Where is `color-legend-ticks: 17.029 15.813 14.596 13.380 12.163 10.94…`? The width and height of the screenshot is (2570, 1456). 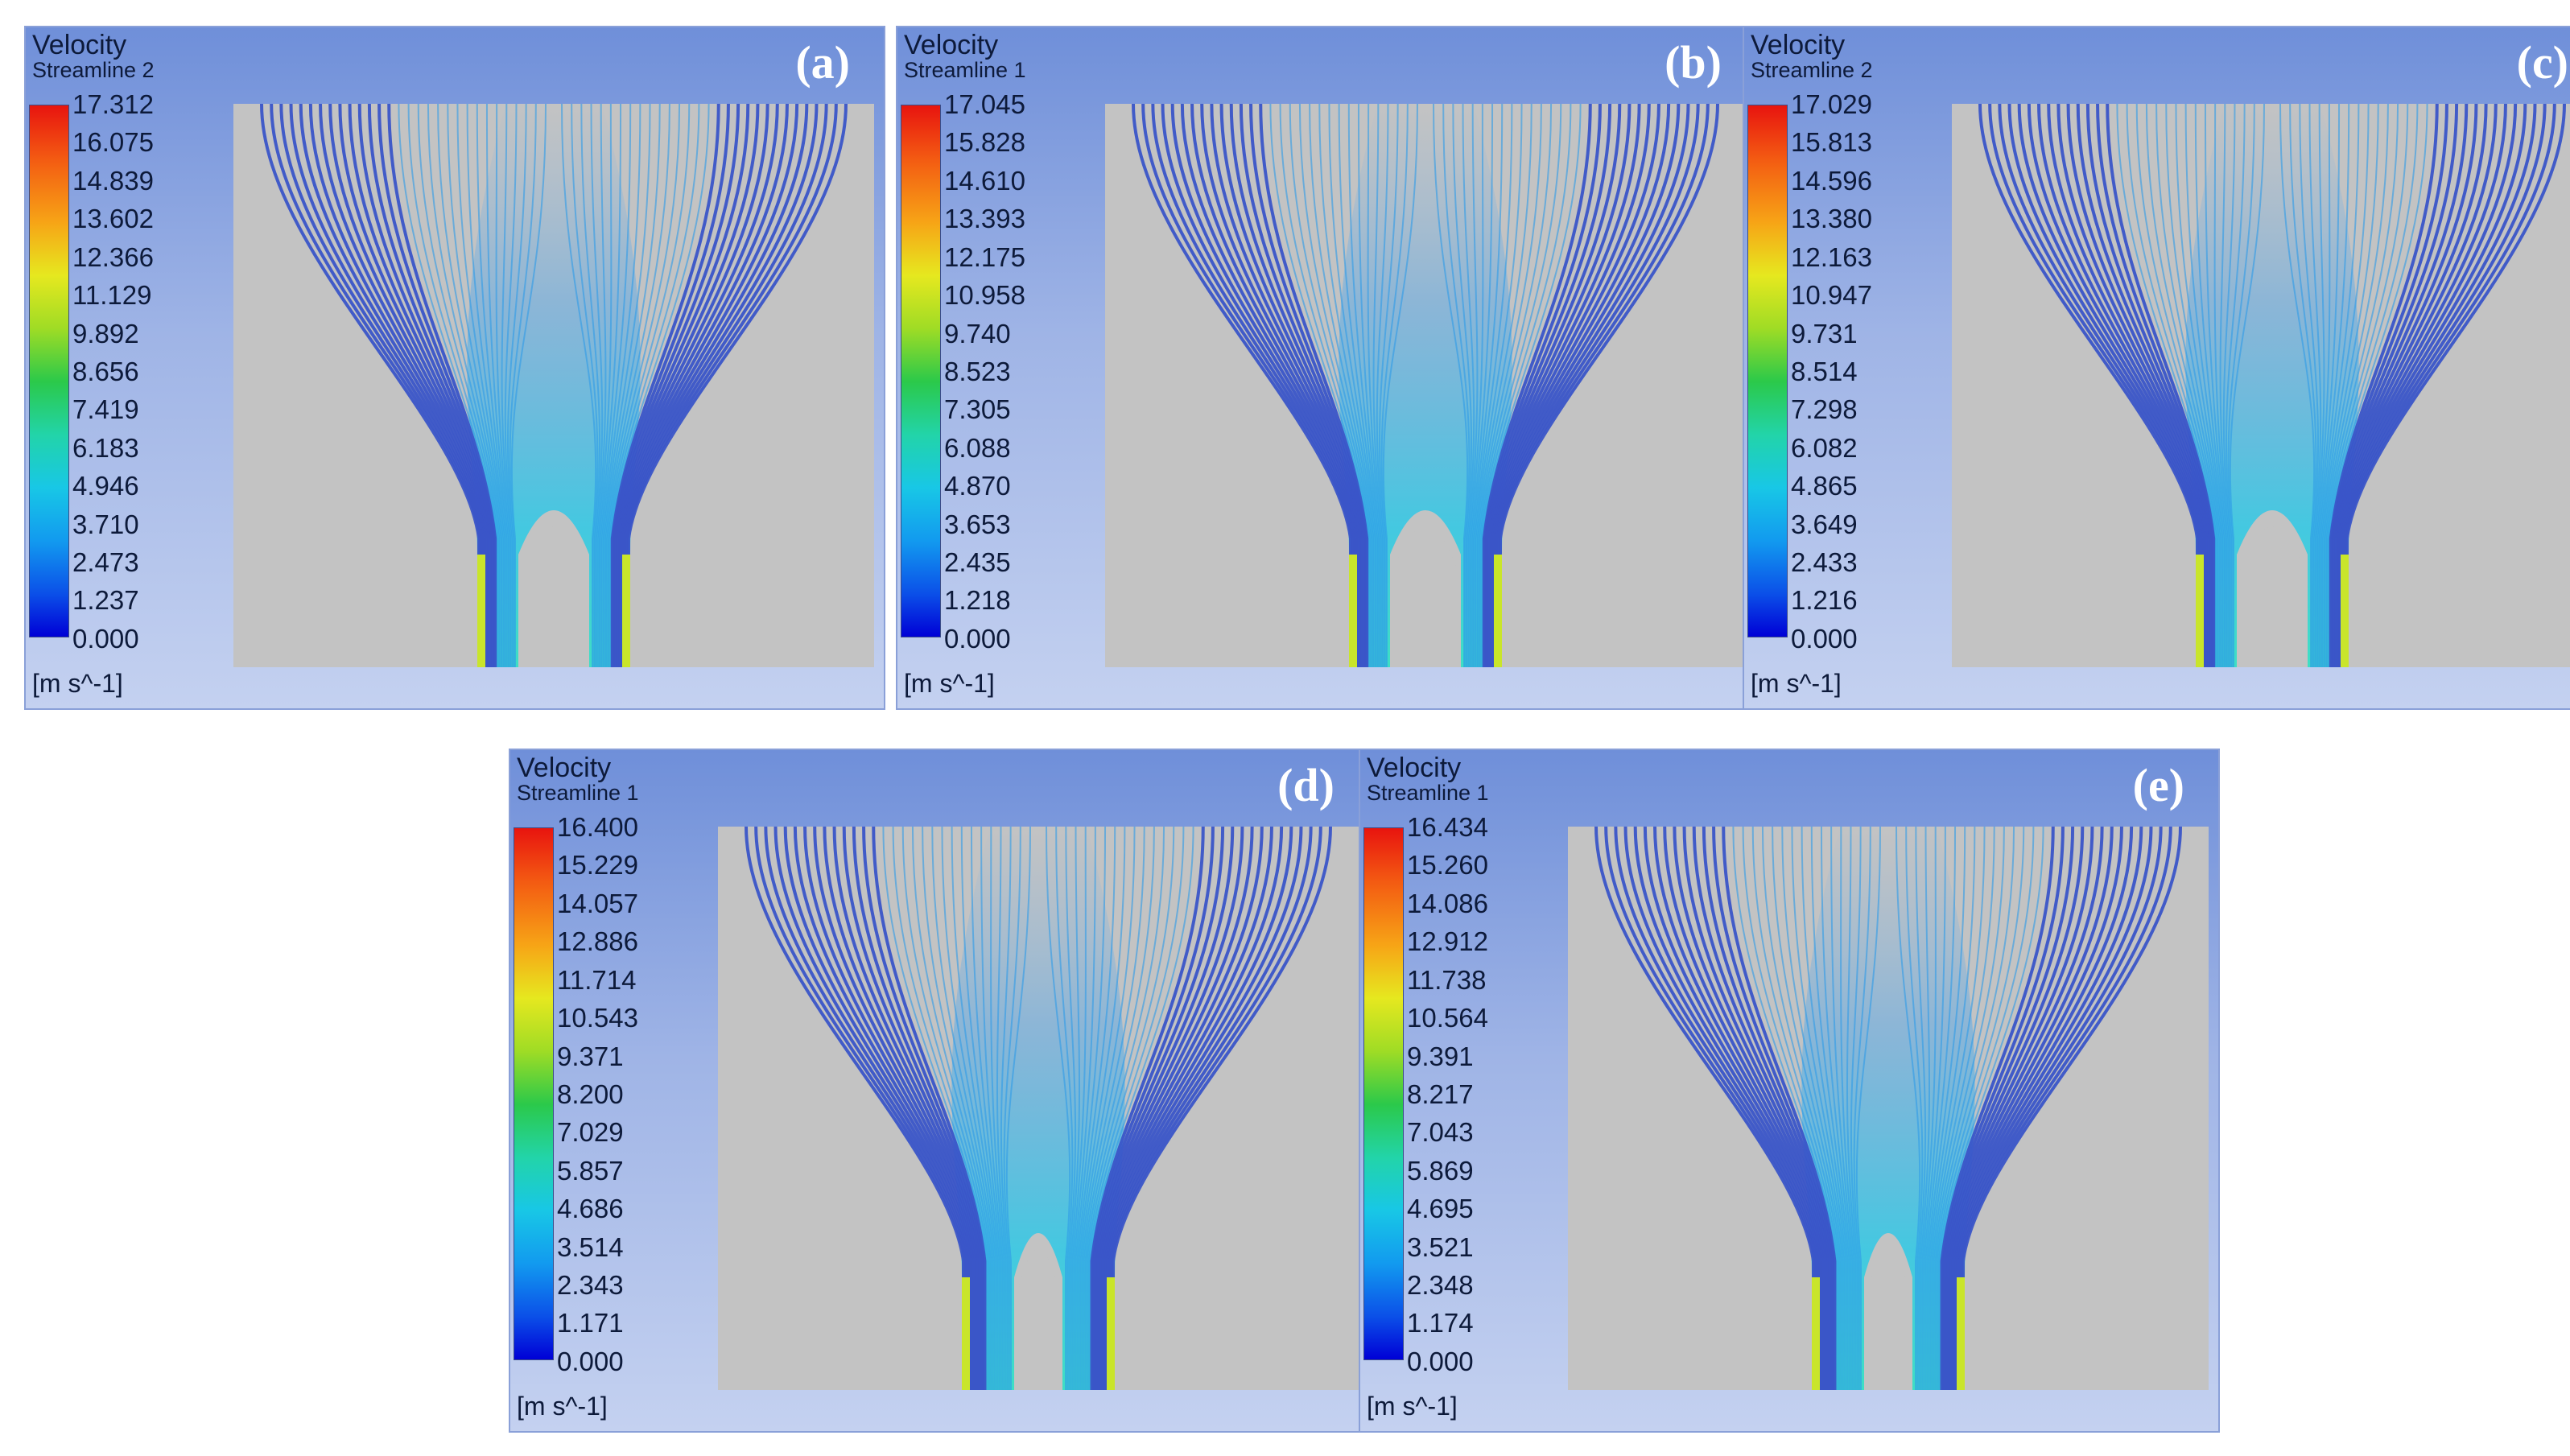 color-legend-ticks: 17.029 15.813 14.596 13.380 12.163 10.94… is located at coordinates (1859, 372).